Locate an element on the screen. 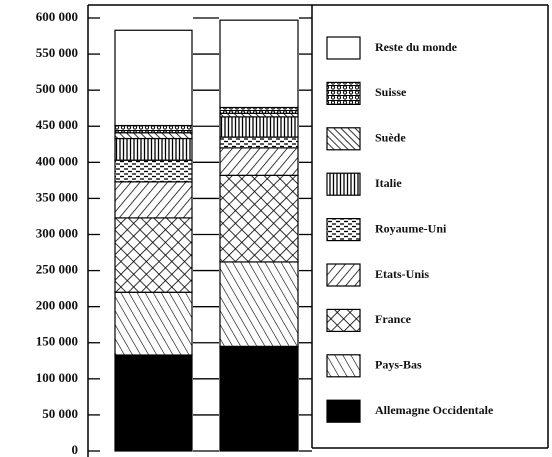 The height and width of the screenshot is (457, 552). y-tick-label: 350 000 is located at coordinates (57, 196).